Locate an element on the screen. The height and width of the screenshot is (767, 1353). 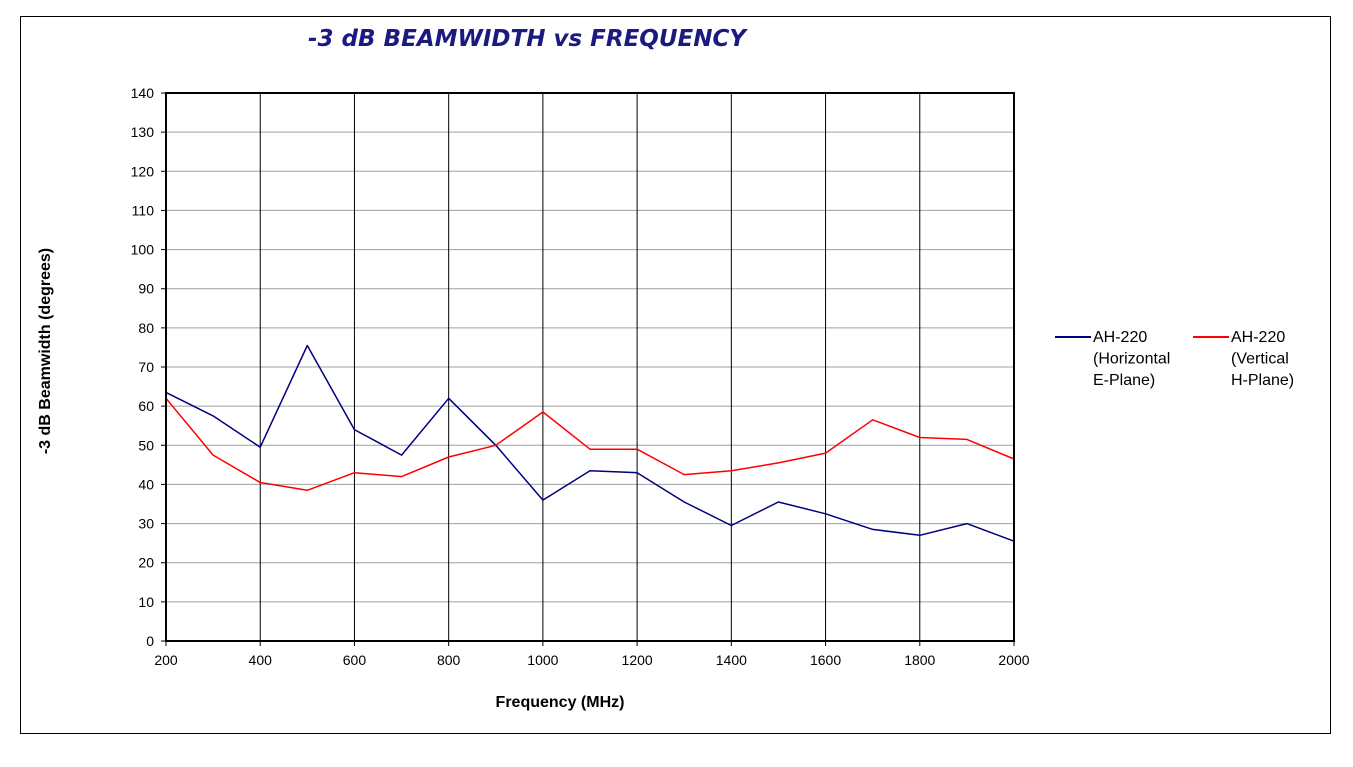
x-tick-label: 600 is located at coordinates (355, 660).